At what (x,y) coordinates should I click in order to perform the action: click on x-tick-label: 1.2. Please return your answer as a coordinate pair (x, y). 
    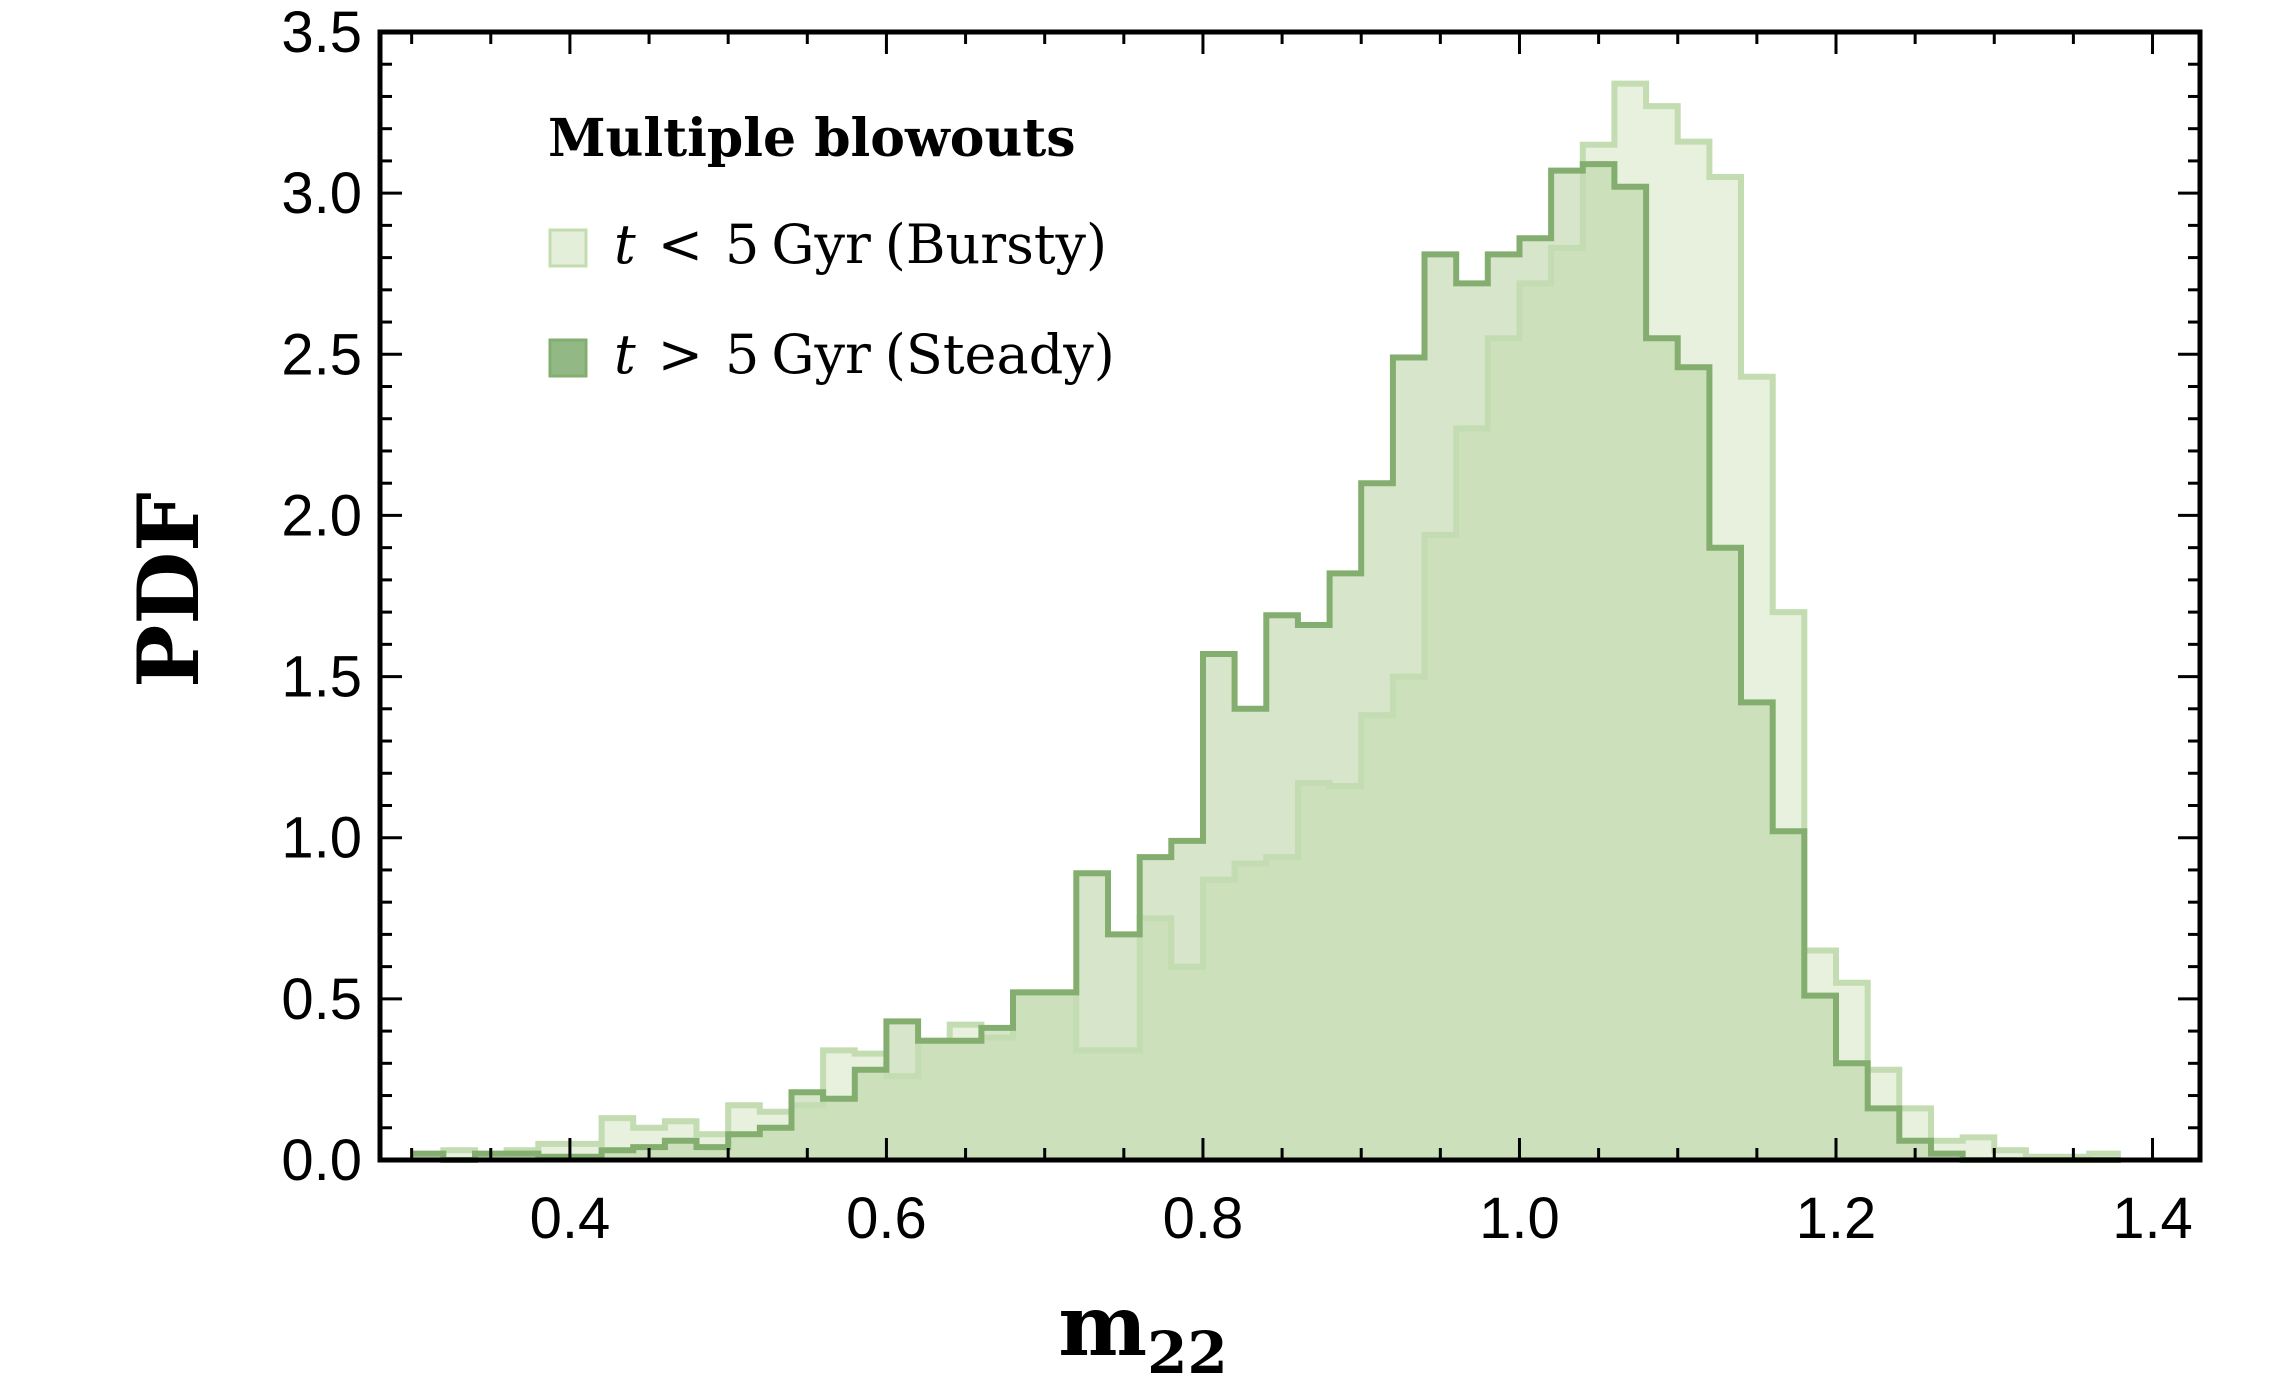
    Looking at the image, I should click on (1836, 1218).